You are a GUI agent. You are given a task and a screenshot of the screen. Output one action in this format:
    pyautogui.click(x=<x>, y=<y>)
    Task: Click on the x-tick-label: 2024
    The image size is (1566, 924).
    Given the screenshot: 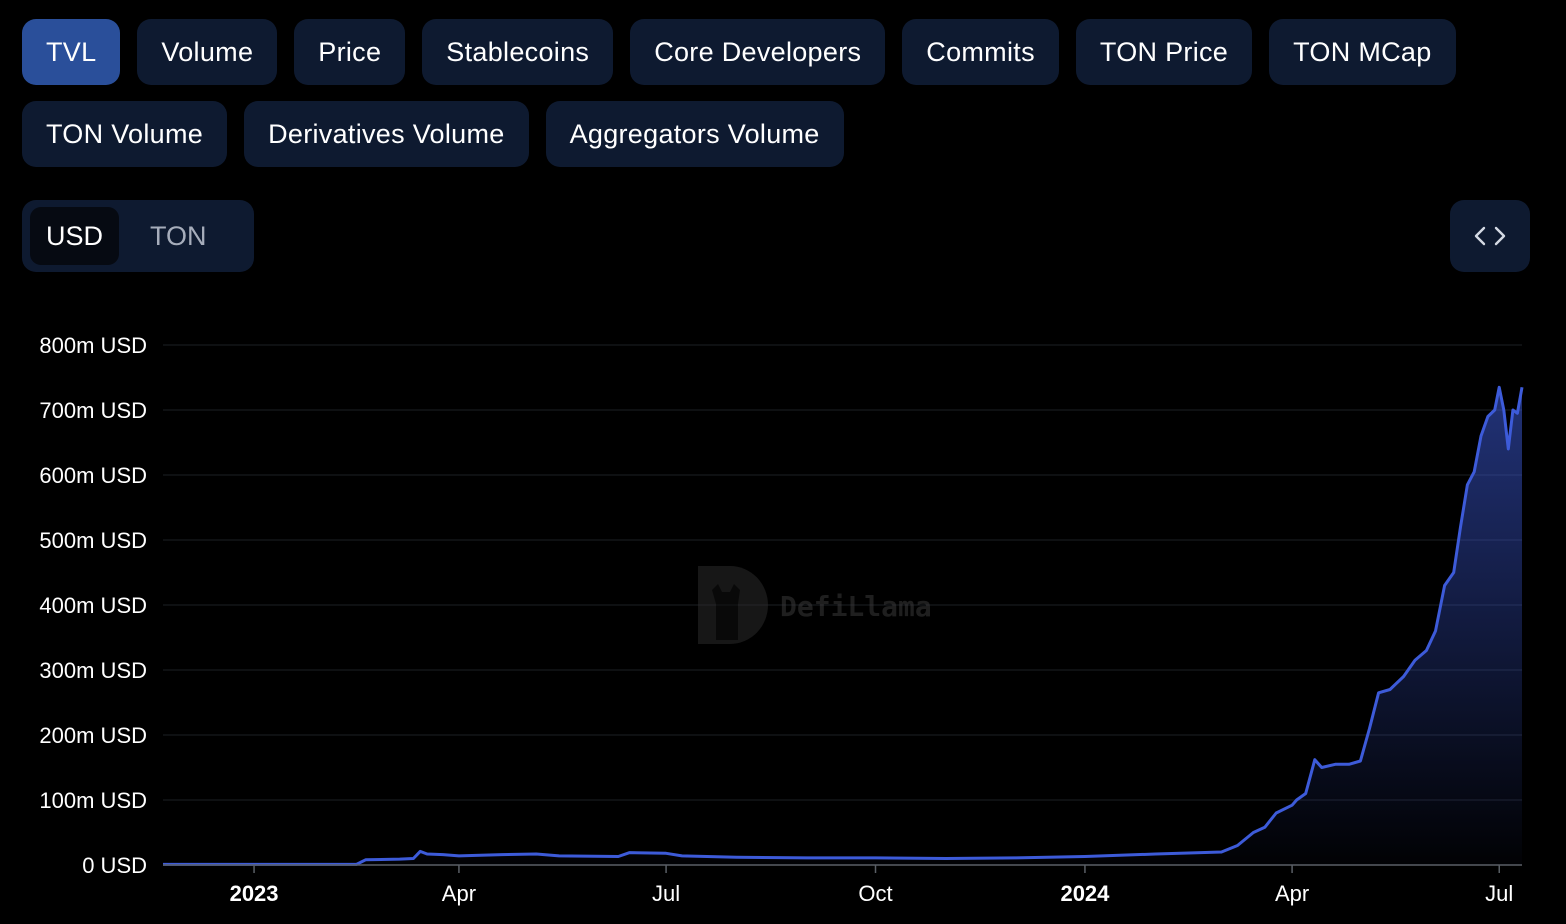 What is the action you would take?
    pyautogui.click(x=1085, y=893)
    